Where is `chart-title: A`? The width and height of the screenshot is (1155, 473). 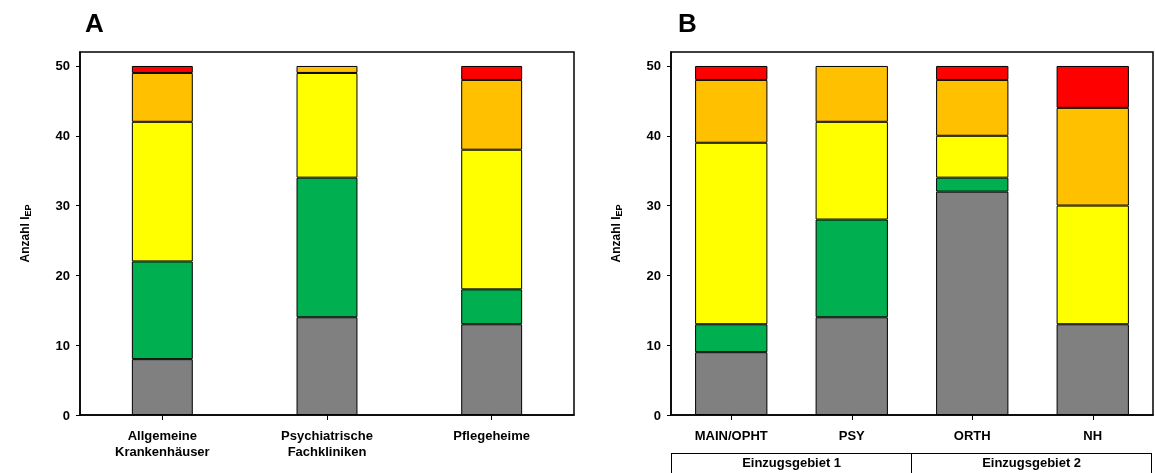
chart-title: A is located at coordinates (94, 23).